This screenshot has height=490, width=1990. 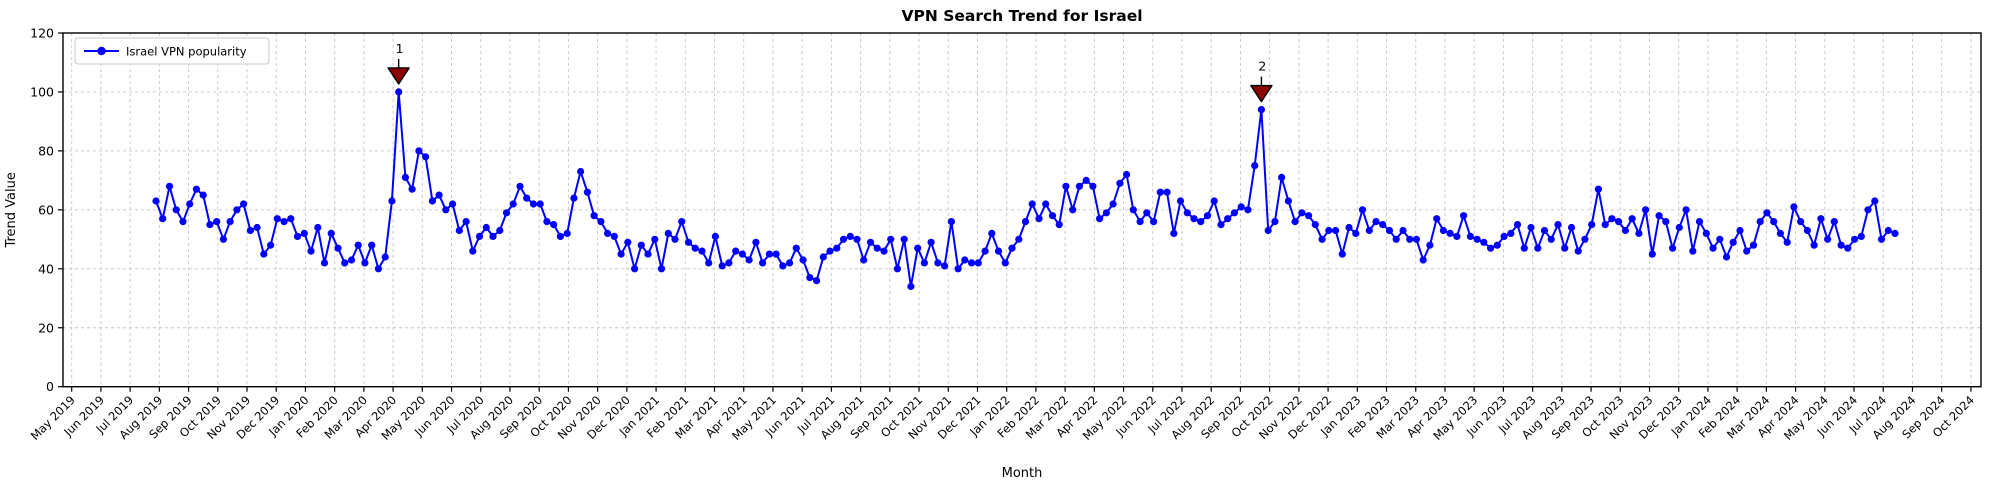 I want to click on y-tick-label: 20, so click(x=46, y=327).